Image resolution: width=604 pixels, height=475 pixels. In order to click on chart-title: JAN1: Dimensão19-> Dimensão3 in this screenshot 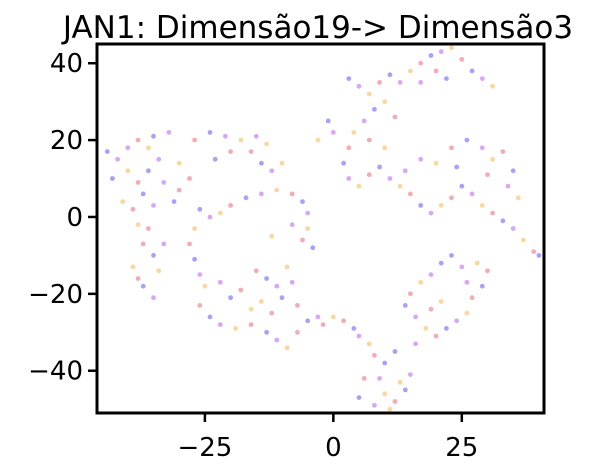, I will do `click(317, 28)`.